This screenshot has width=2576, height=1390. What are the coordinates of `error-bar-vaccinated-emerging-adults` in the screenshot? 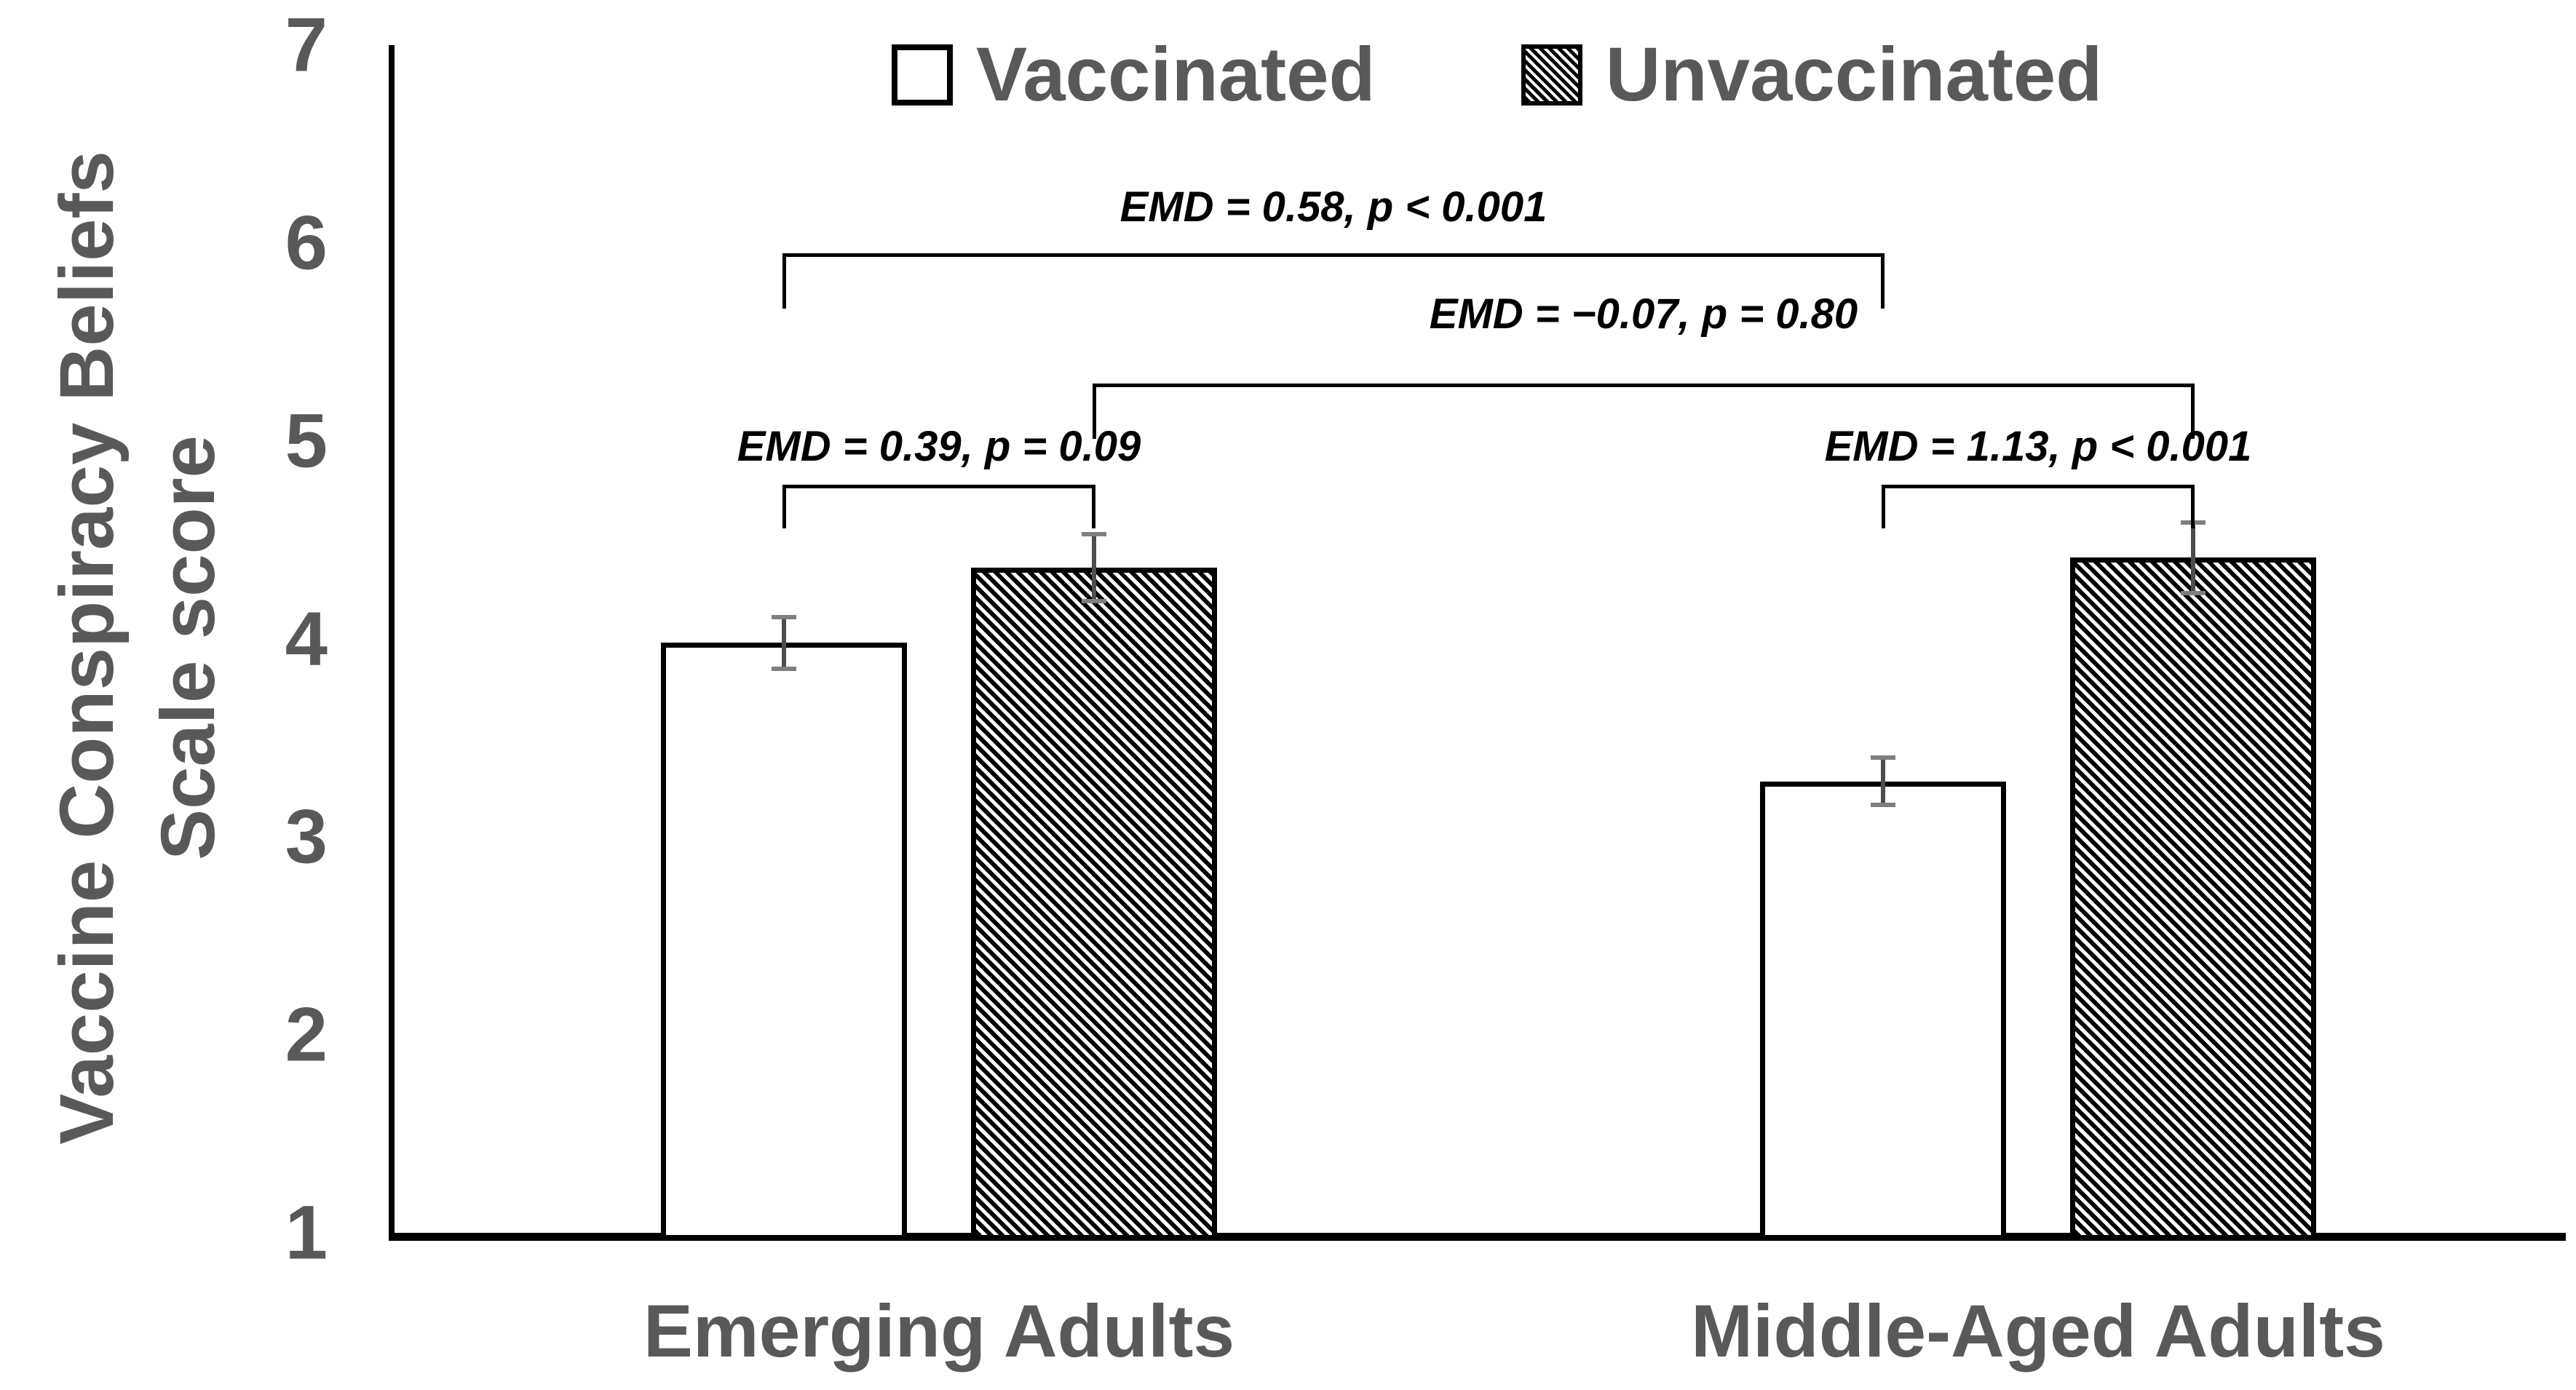 It's located at (784, 643).